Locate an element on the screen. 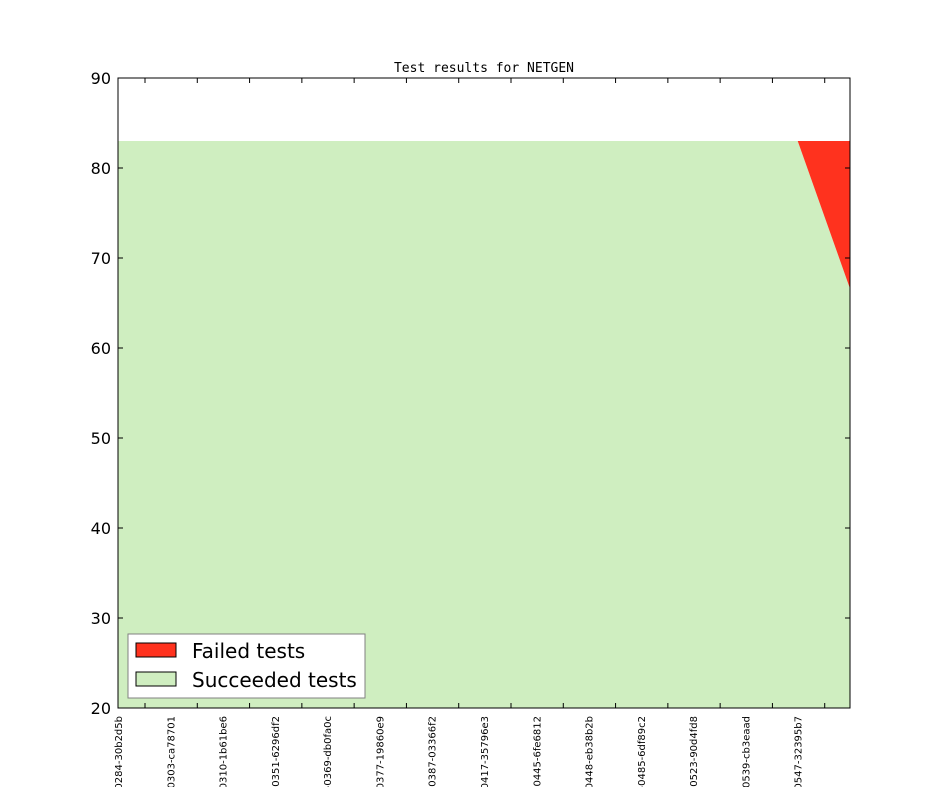 The width and height of the screenshot is (944, 787). legend-label-failed: Failed tests is located at coordinates (248, 651).